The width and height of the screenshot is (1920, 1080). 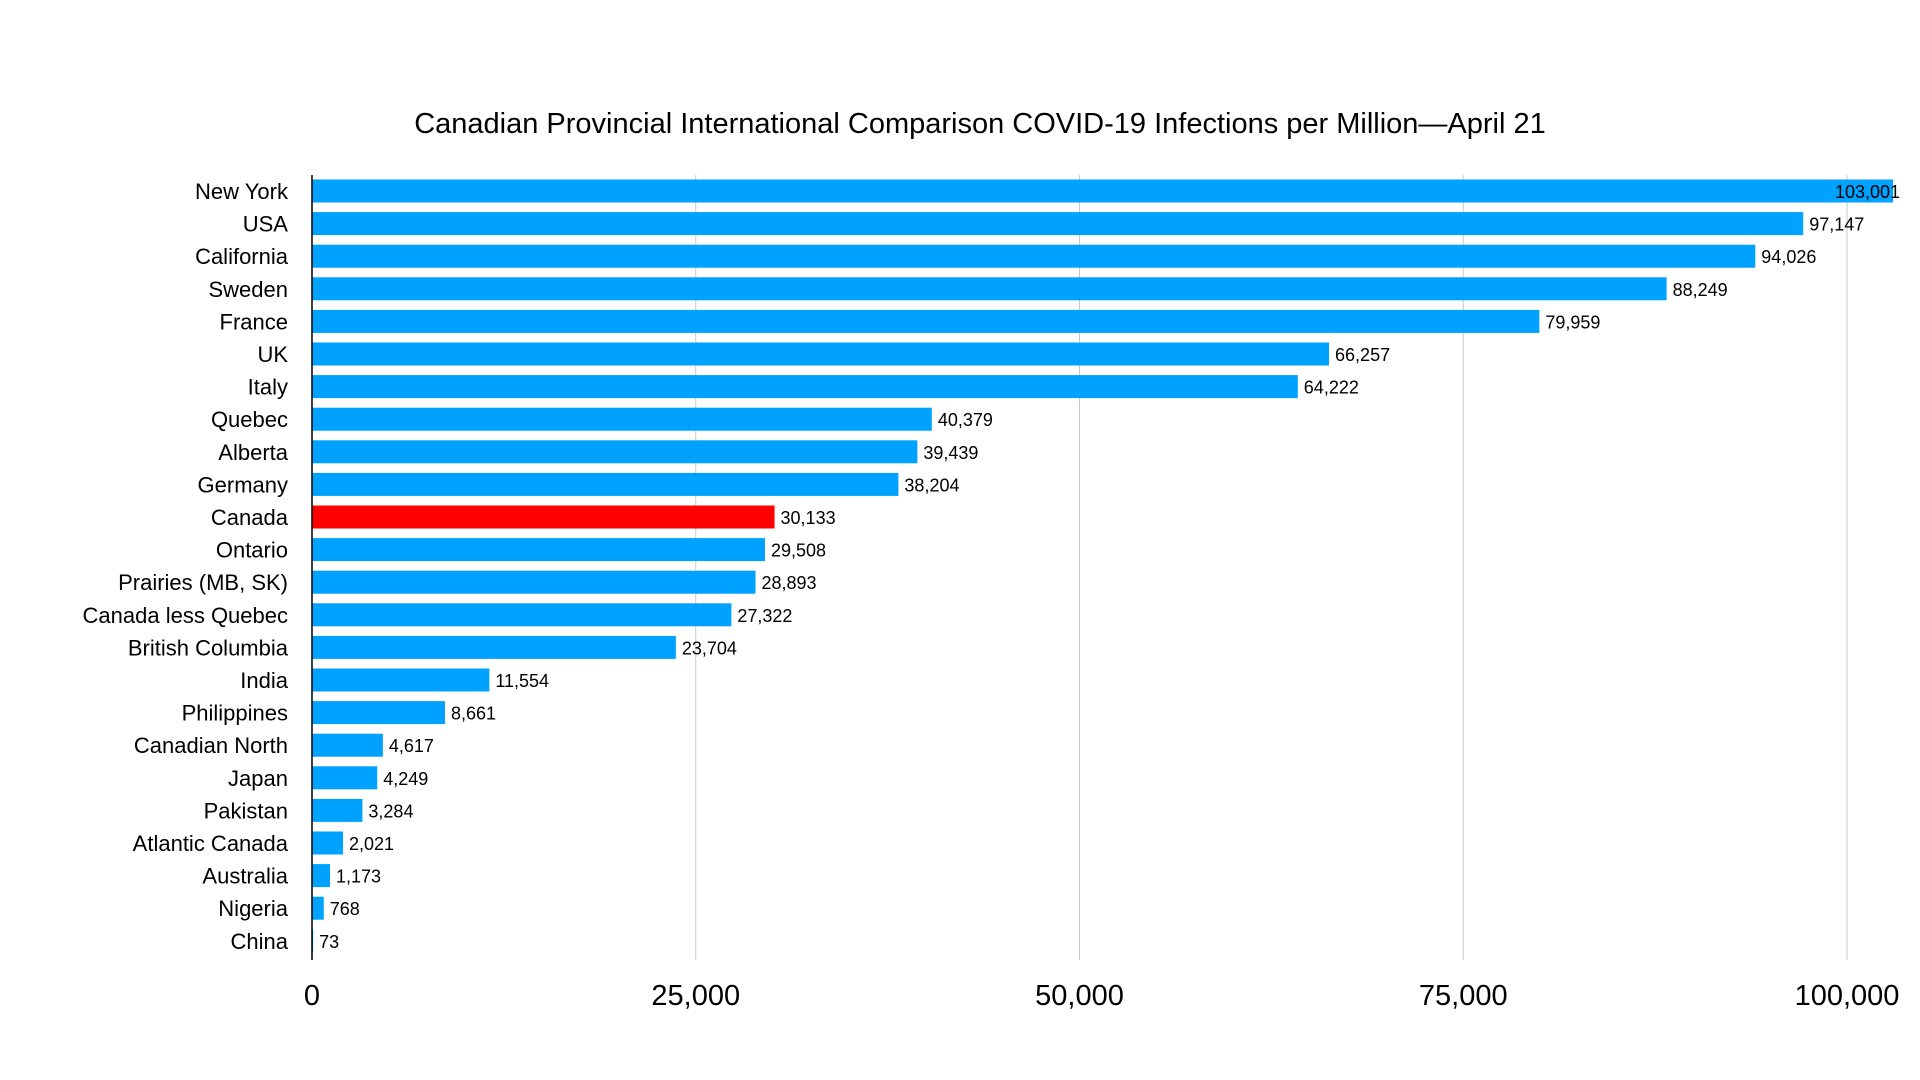 I want to click on category-label: Italy, so click(x=268, y=387).